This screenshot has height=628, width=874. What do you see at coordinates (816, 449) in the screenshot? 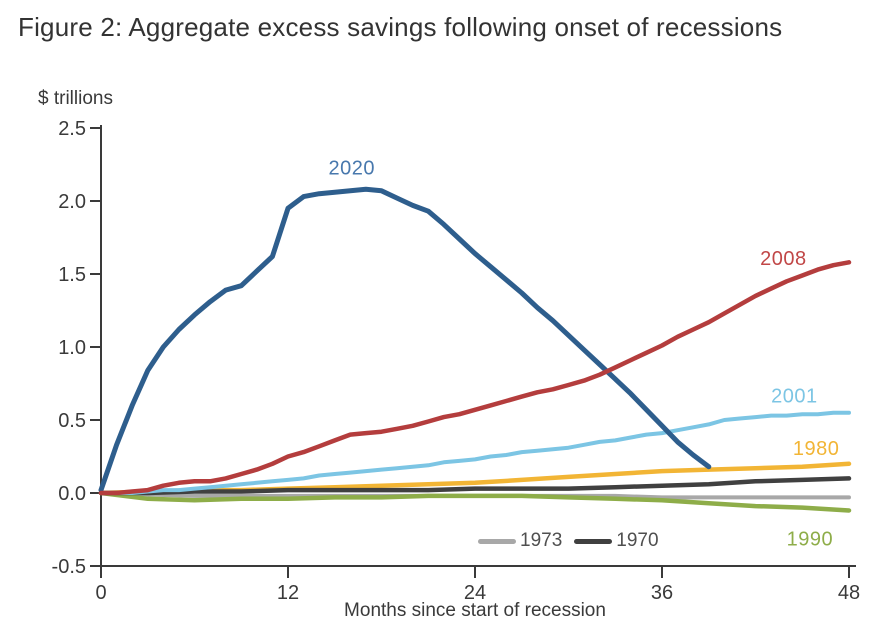
I see `series-label-1980: 1980` at bounding box center [816, 449].